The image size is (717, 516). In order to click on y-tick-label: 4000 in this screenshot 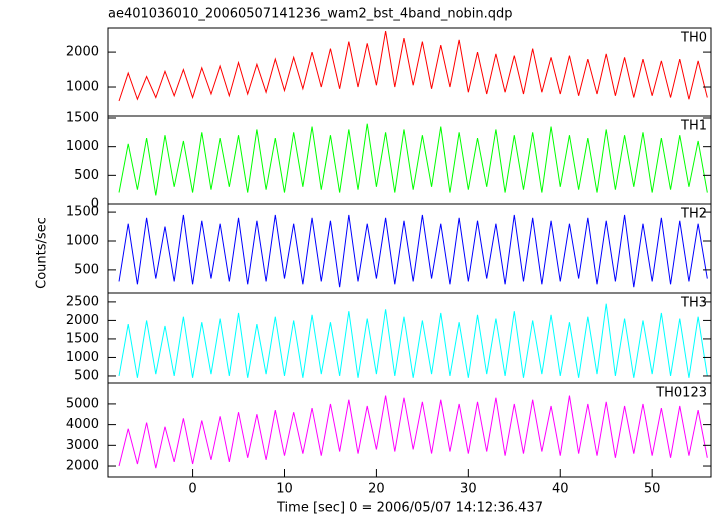, I will do `click(82, 424)`.